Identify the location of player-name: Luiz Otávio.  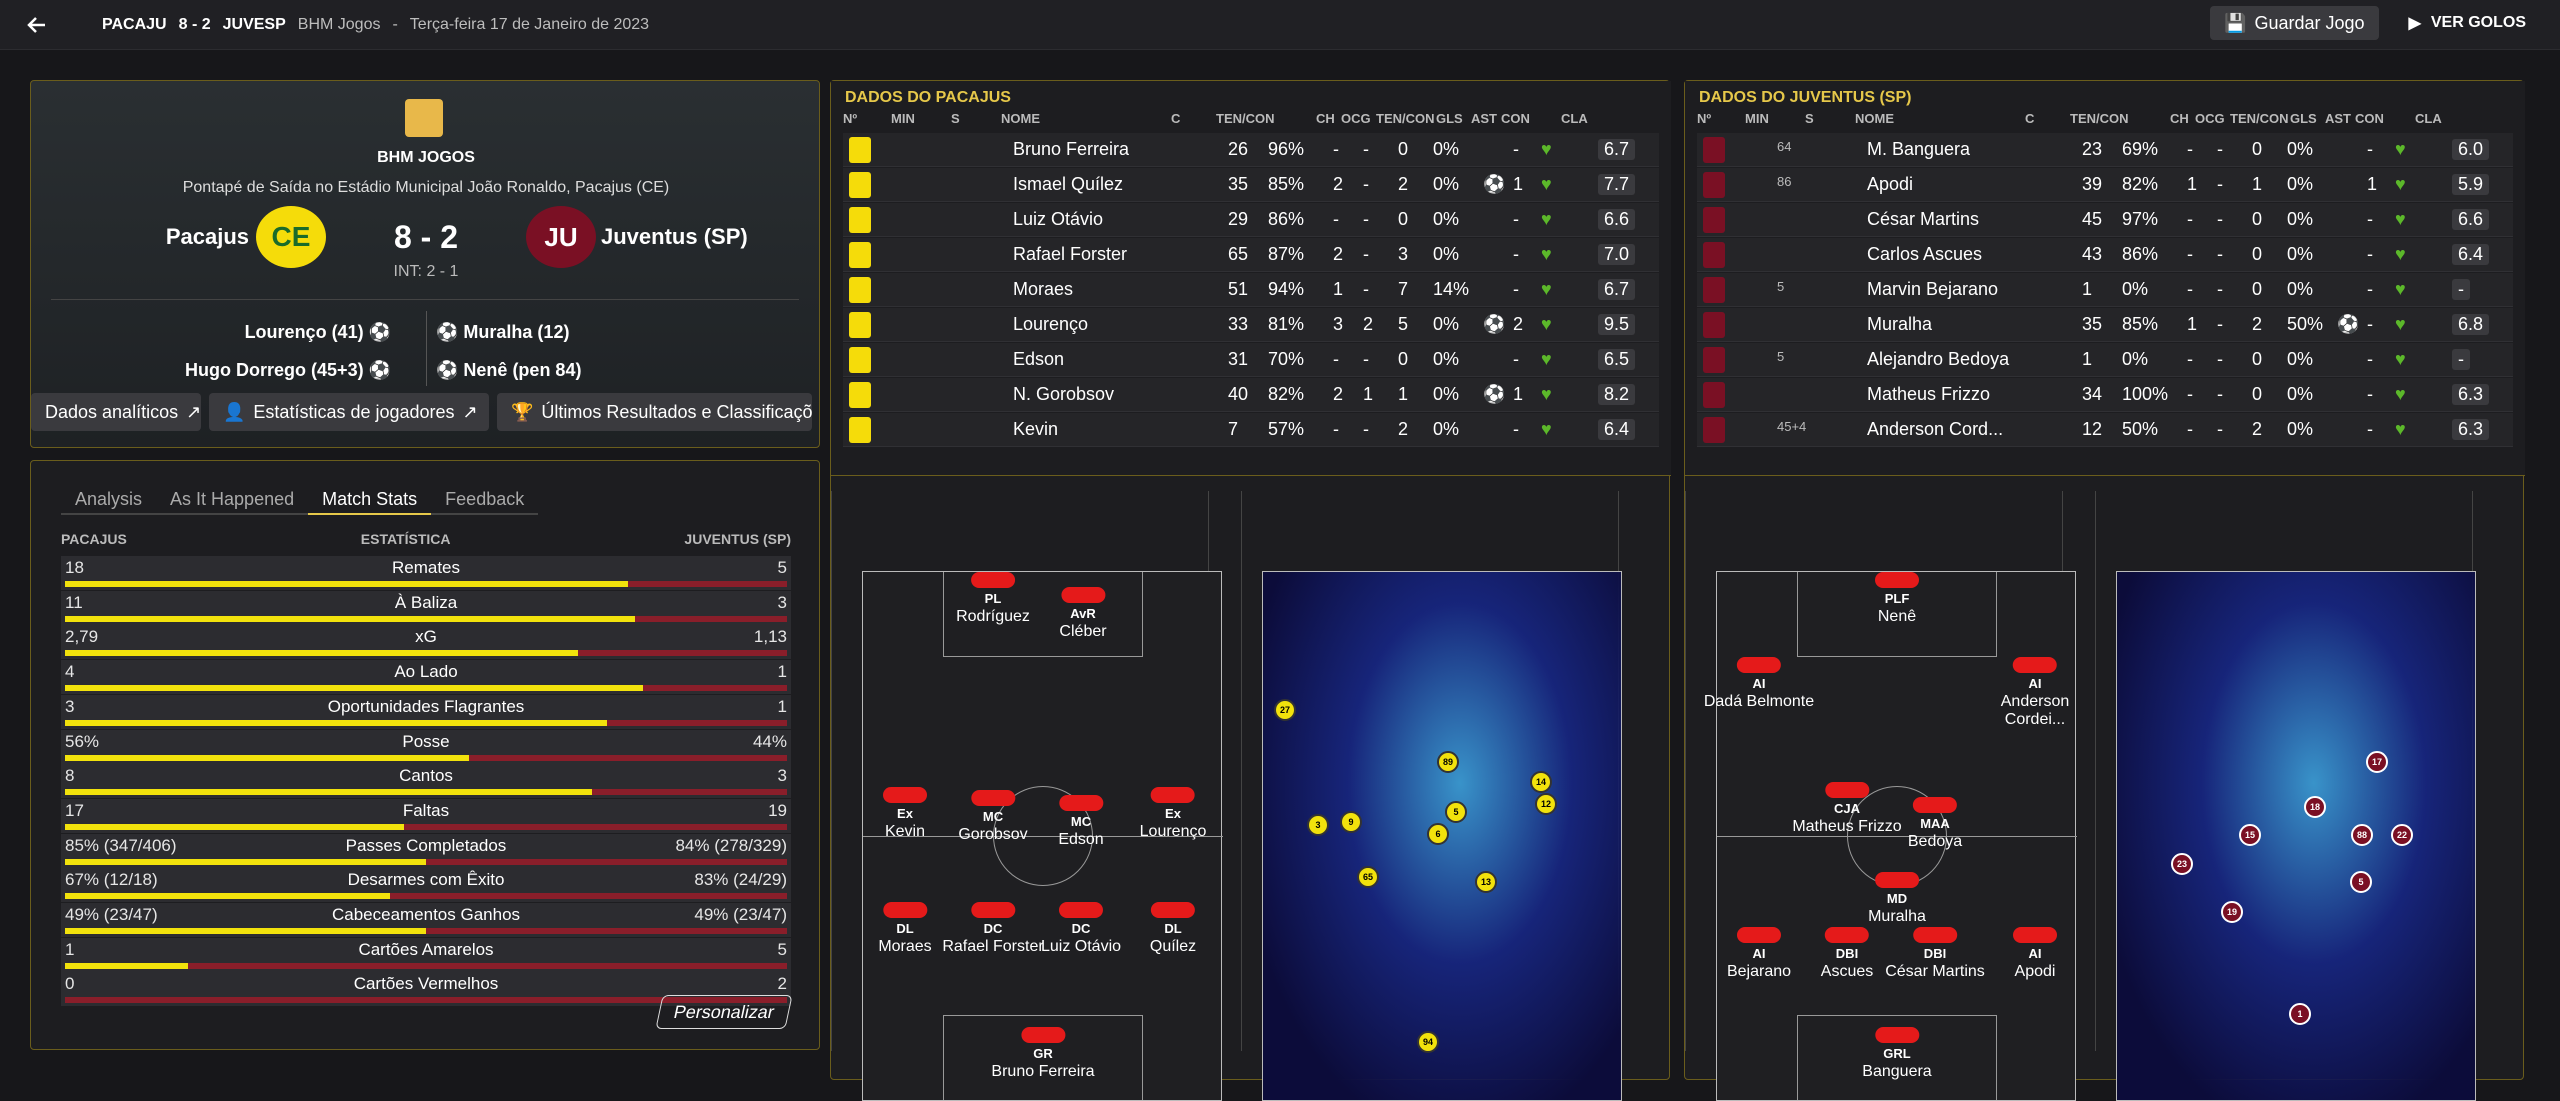
(1058, 219).